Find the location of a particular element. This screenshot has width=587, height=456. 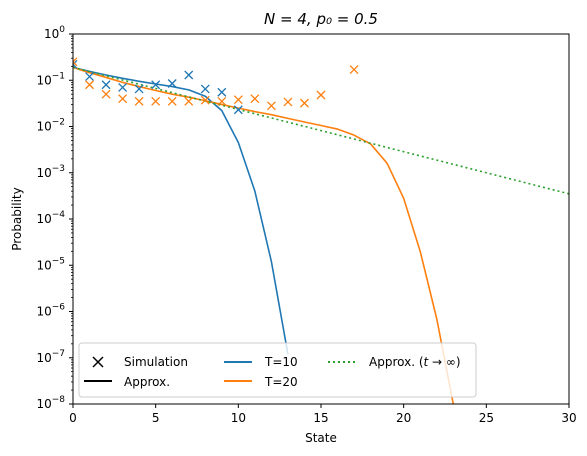

x-tick-label: 25 is located at coordinates (486, 418).